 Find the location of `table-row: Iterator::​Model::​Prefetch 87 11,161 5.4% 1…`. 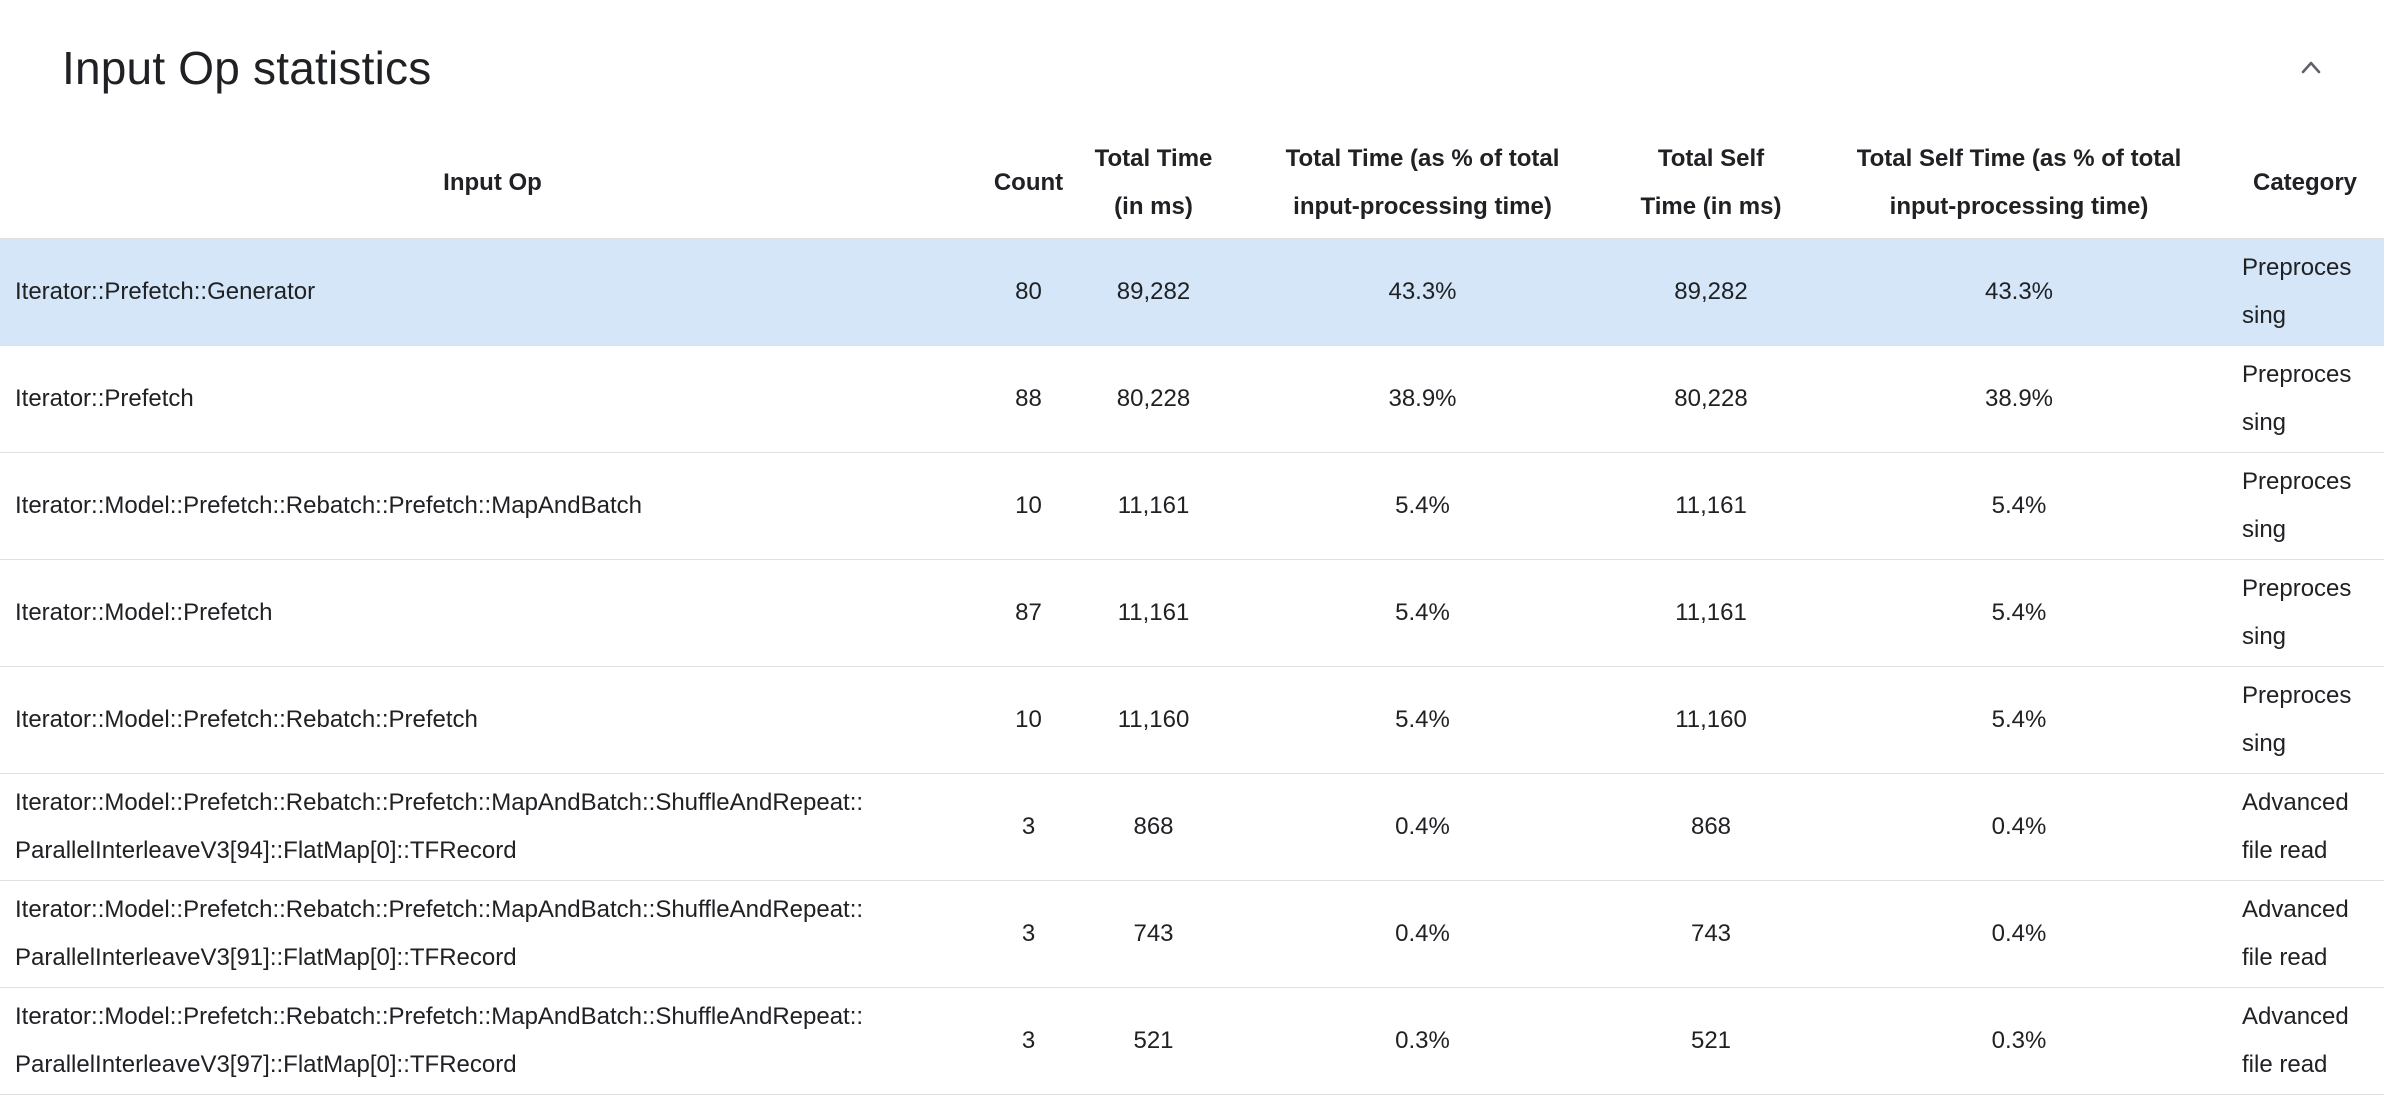

table-row: Iterator::​Model::​Prefetch 87 11,161 5.4% 1… is located at coordinates (1192, 612).